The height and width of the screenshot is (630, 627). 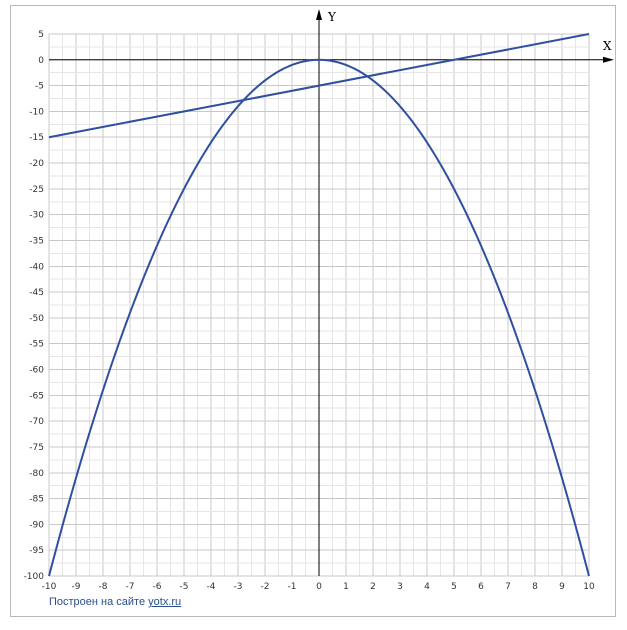 What do you see at coordinates (36, 241) in the screenshot?
I see `y-tick-label: -35` at bounding box center [36, 241].